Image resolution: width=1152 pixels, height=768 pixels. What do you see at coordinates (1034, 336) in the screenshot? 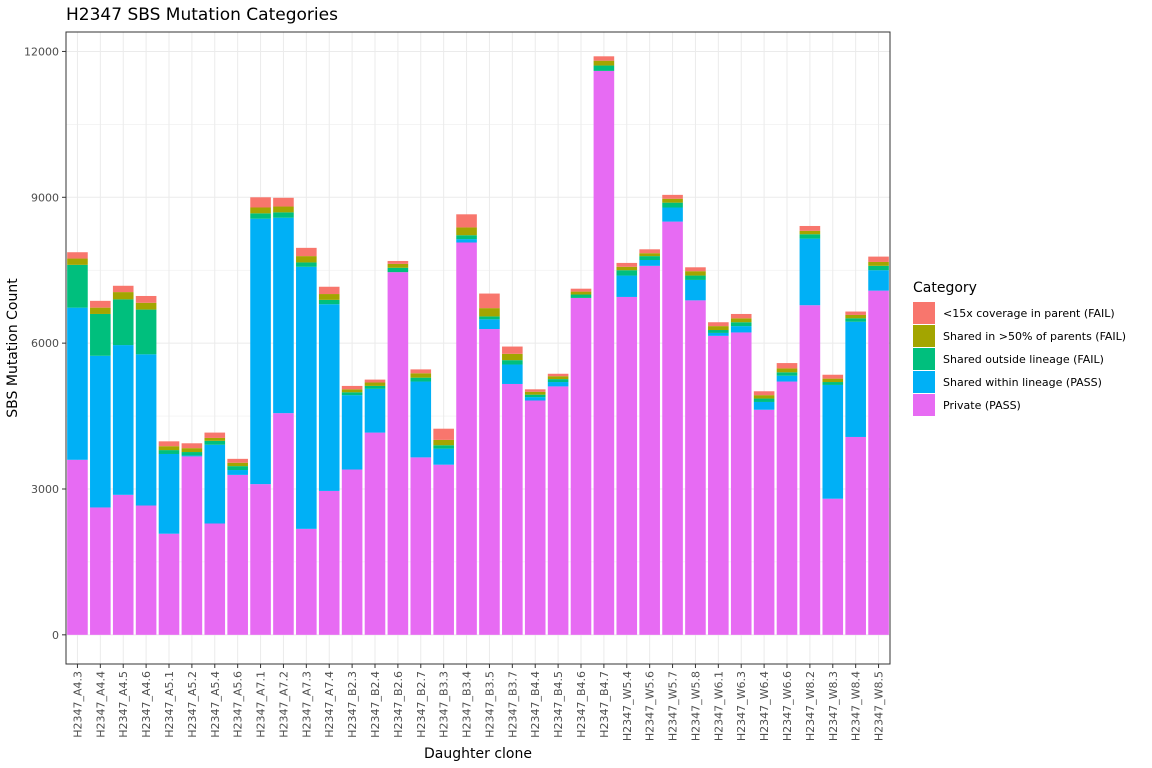
I see `legend-label: Shared in >50% of parents (FAIL)` at bounding box center [1034, 336].